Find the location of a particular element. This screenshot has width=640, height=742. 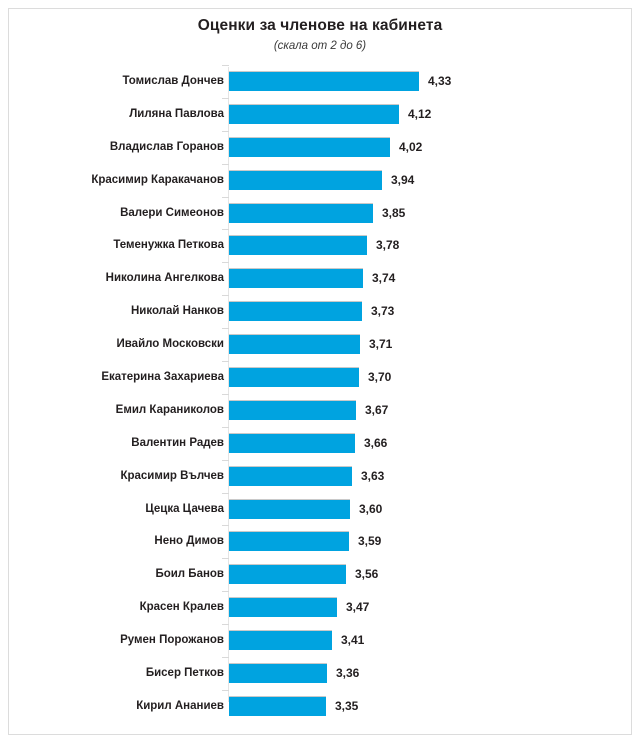

bar-area: 3,74 is located at coordinates (430, 278).